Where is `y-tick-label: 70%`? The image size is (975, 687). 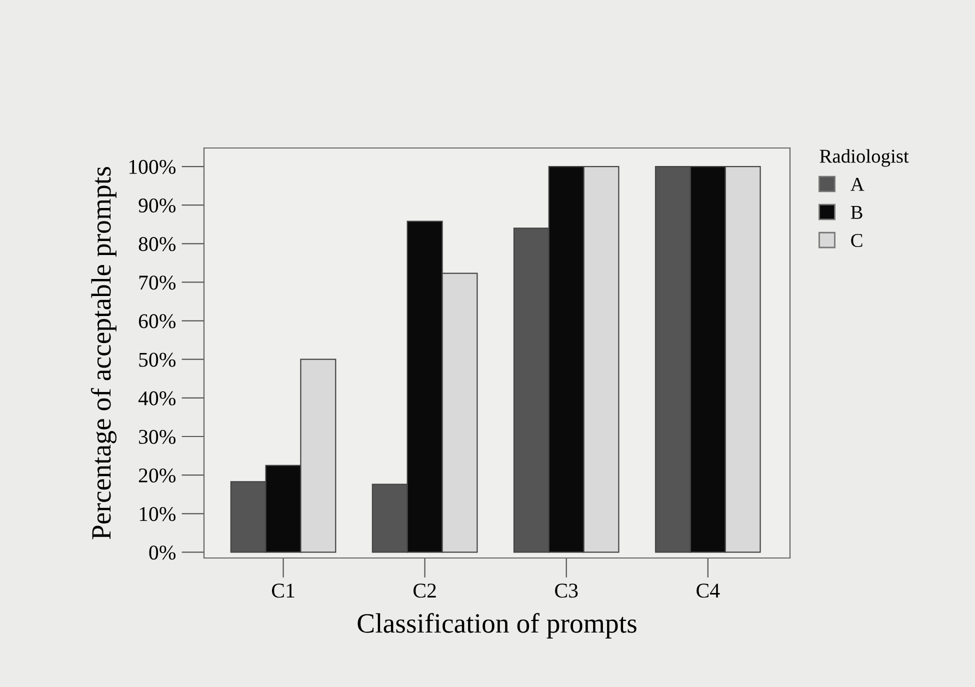
y-tick-label: 70% is located at coordinates (157, 283).